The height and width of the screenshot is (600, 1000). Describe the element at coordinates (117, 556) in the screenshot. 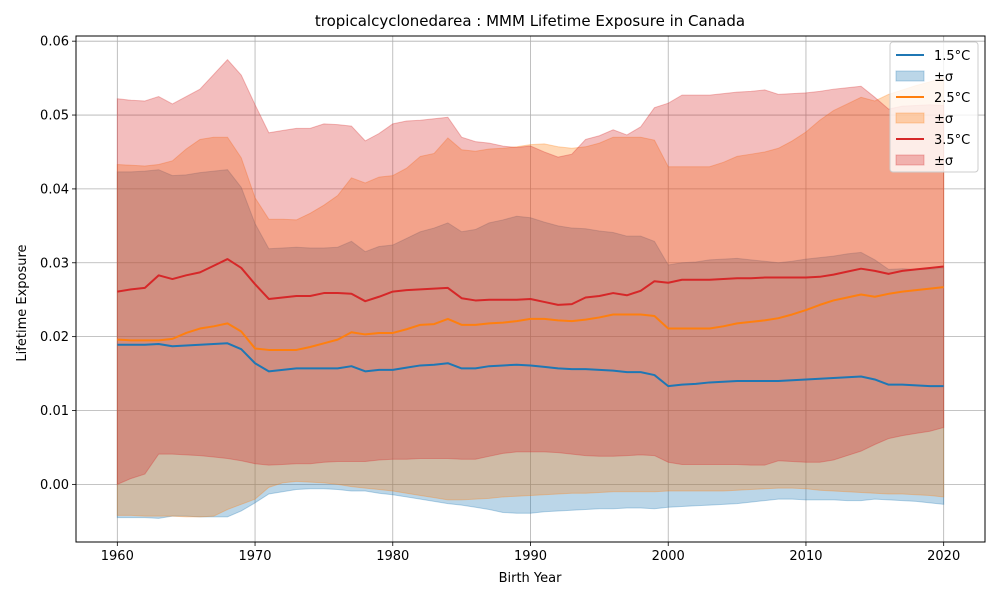

I see `x-tick-label: 1960` at that location.